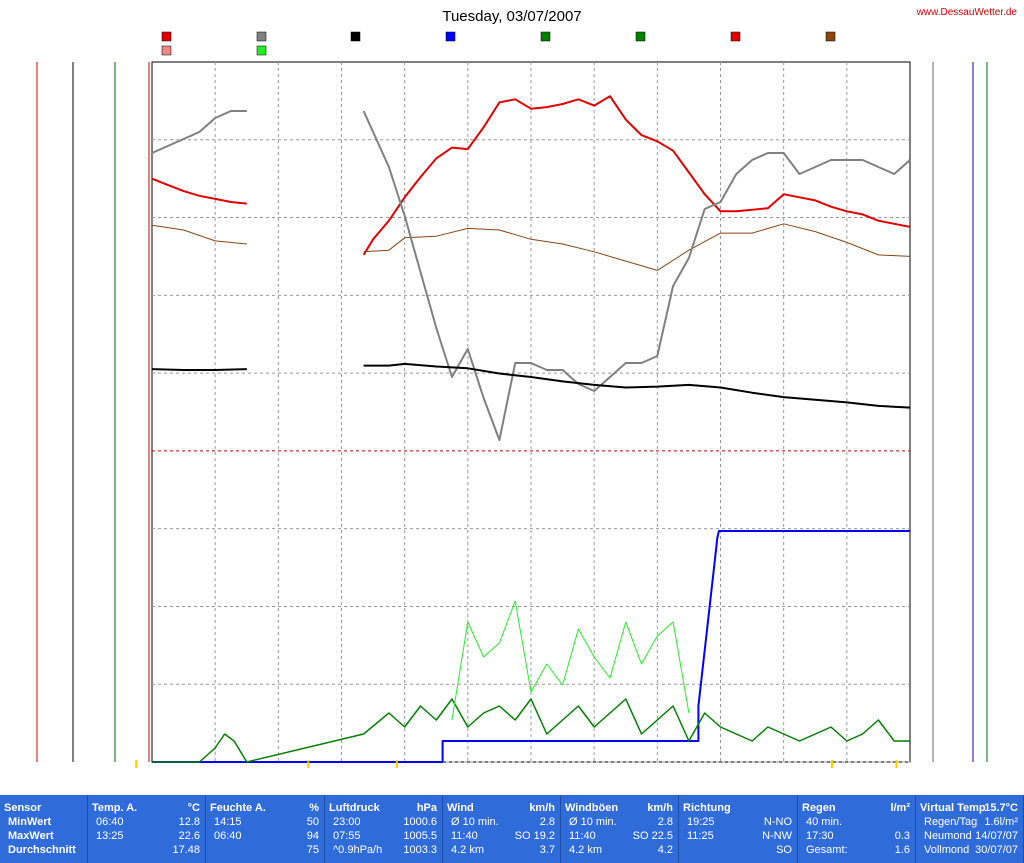 This screenshot has height=863, width=1024. Describe the element at coordinates (193, 808) in the screenshot. I see `stats-header-unit: °C` at that location.